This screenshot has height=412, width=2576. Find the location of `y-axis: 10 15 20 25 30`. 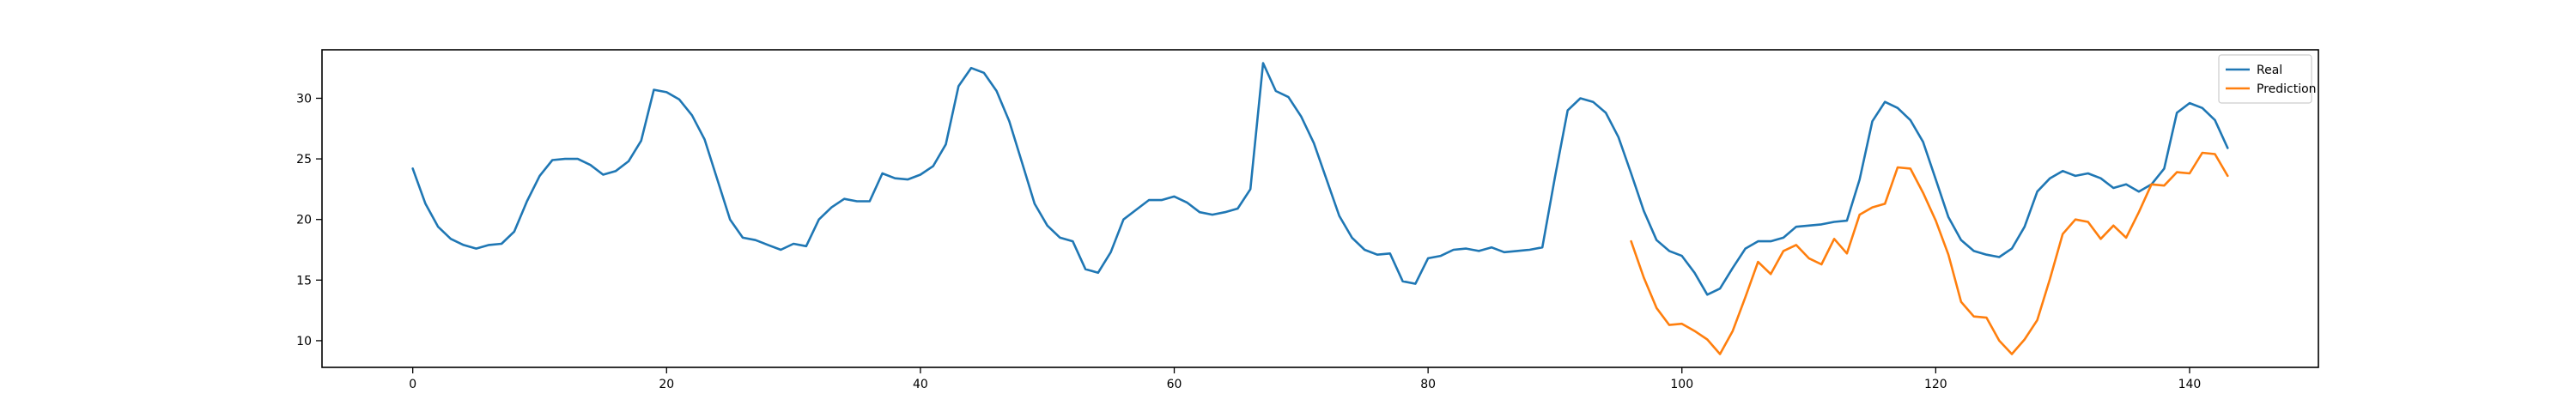

y-axis: 10 15 20 25 30 is located at coordinates (309, 220).